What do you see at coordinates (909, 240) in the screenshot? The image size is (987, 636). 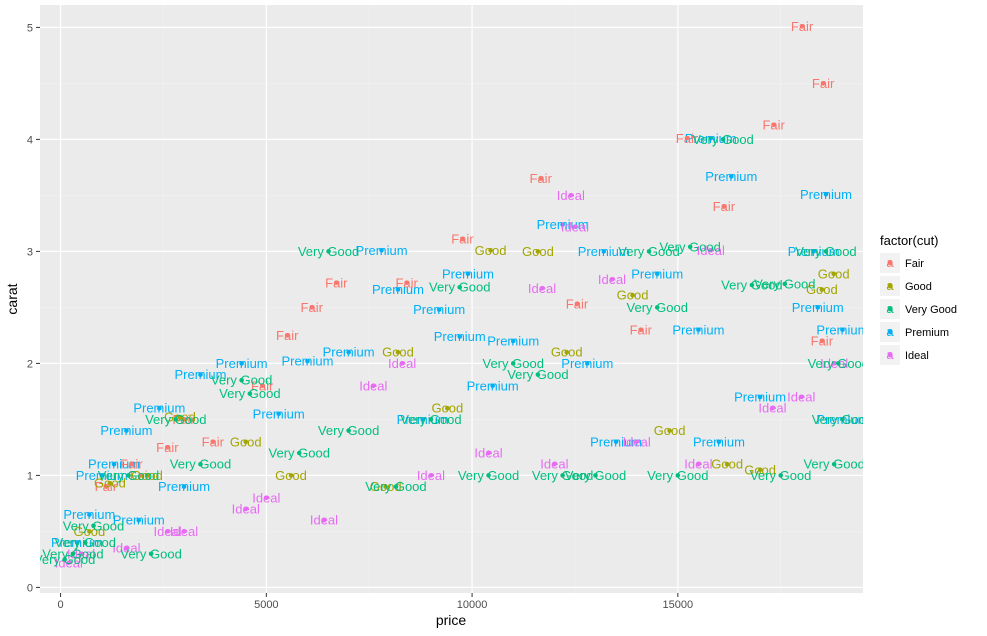 I see `legend-title: factor(cut)` at bounding box center [909, 240].